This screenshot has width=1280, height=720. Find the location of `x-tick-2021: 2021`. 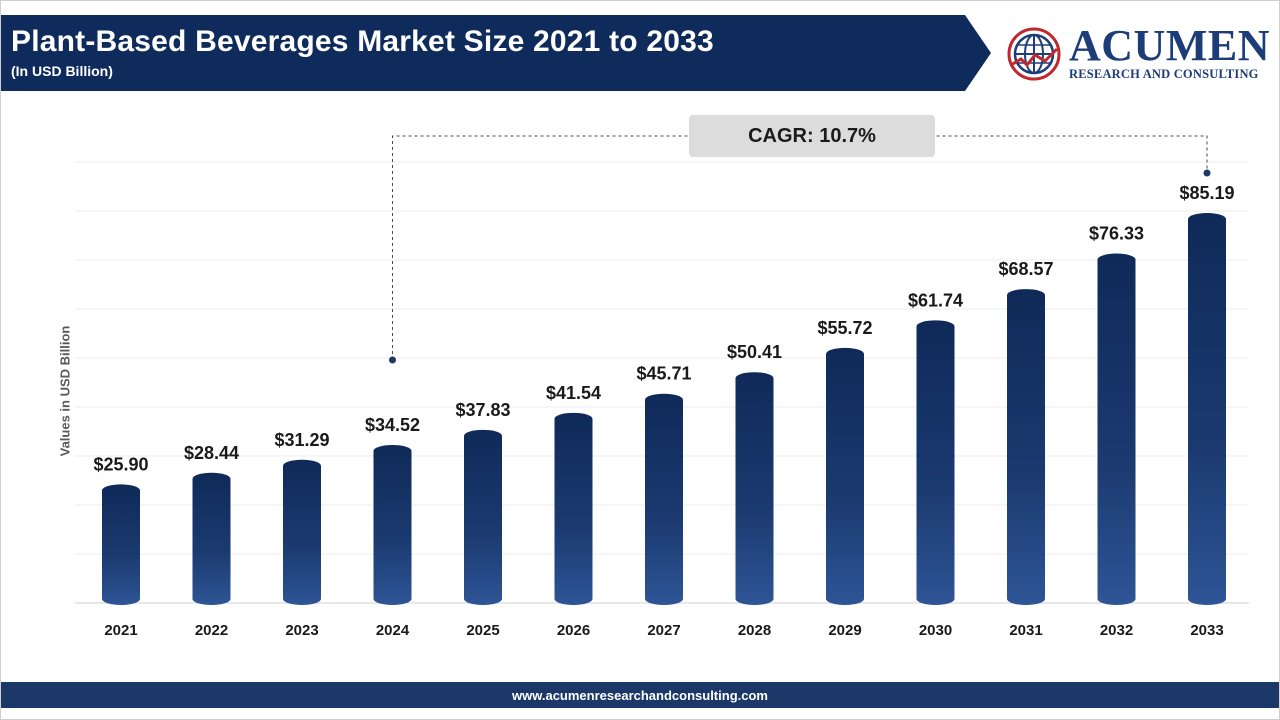

x-tick-2021: 2021 is located at coordinates (120, 630).